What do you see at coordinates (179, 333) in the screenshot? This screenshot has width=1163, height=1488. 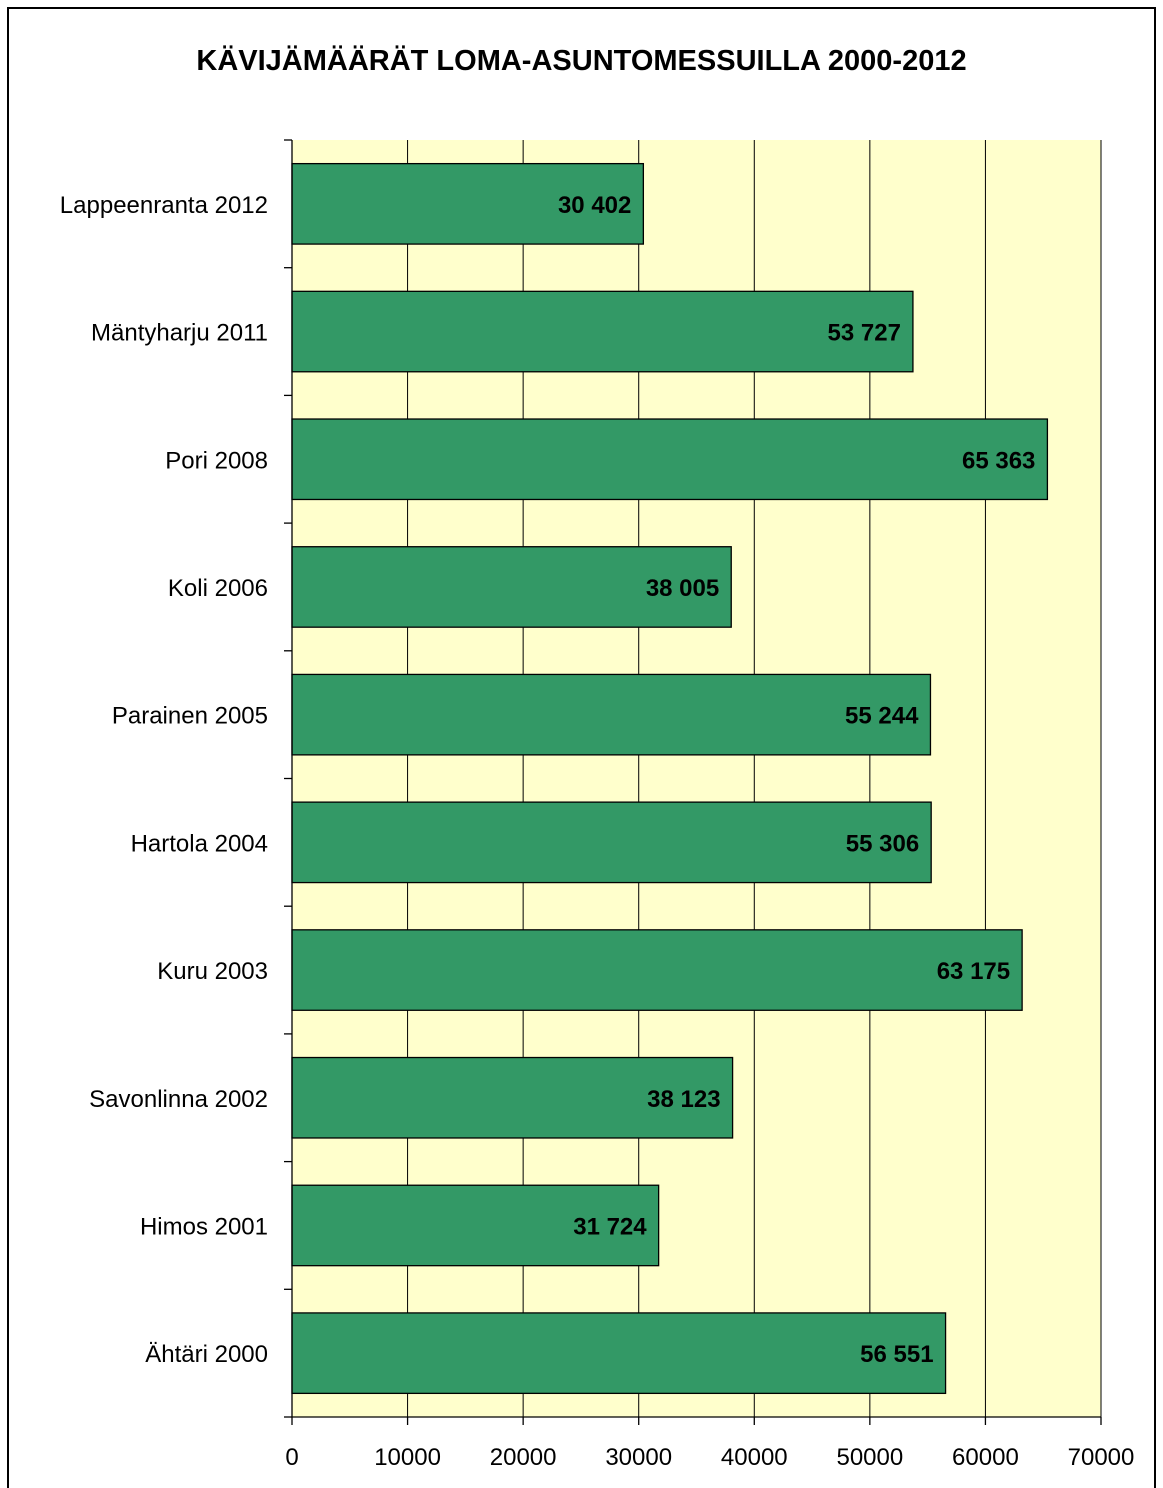 I see `category-label: Mäntyharju 2011` at bounding box center [179, 333].